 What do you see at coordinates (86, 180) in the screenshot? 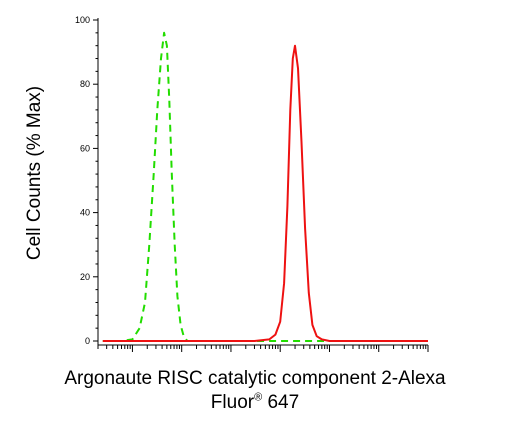
I see `y-axis: 0 20 40 60 80 100` at bounding box center [86, 180].